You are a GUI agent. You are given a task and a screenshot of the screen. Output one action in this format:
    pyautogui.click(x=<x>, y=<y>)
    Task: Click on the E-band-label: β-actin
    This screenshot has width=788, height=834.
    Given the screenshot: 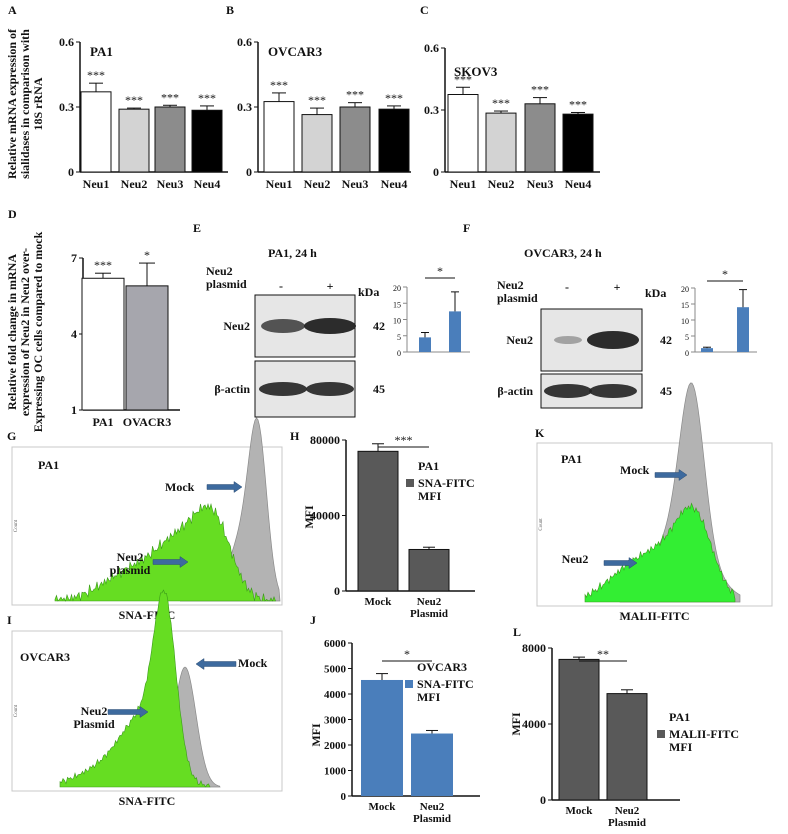 What is the action you would take?
    pyautogui.click(x=232, y=389)
    